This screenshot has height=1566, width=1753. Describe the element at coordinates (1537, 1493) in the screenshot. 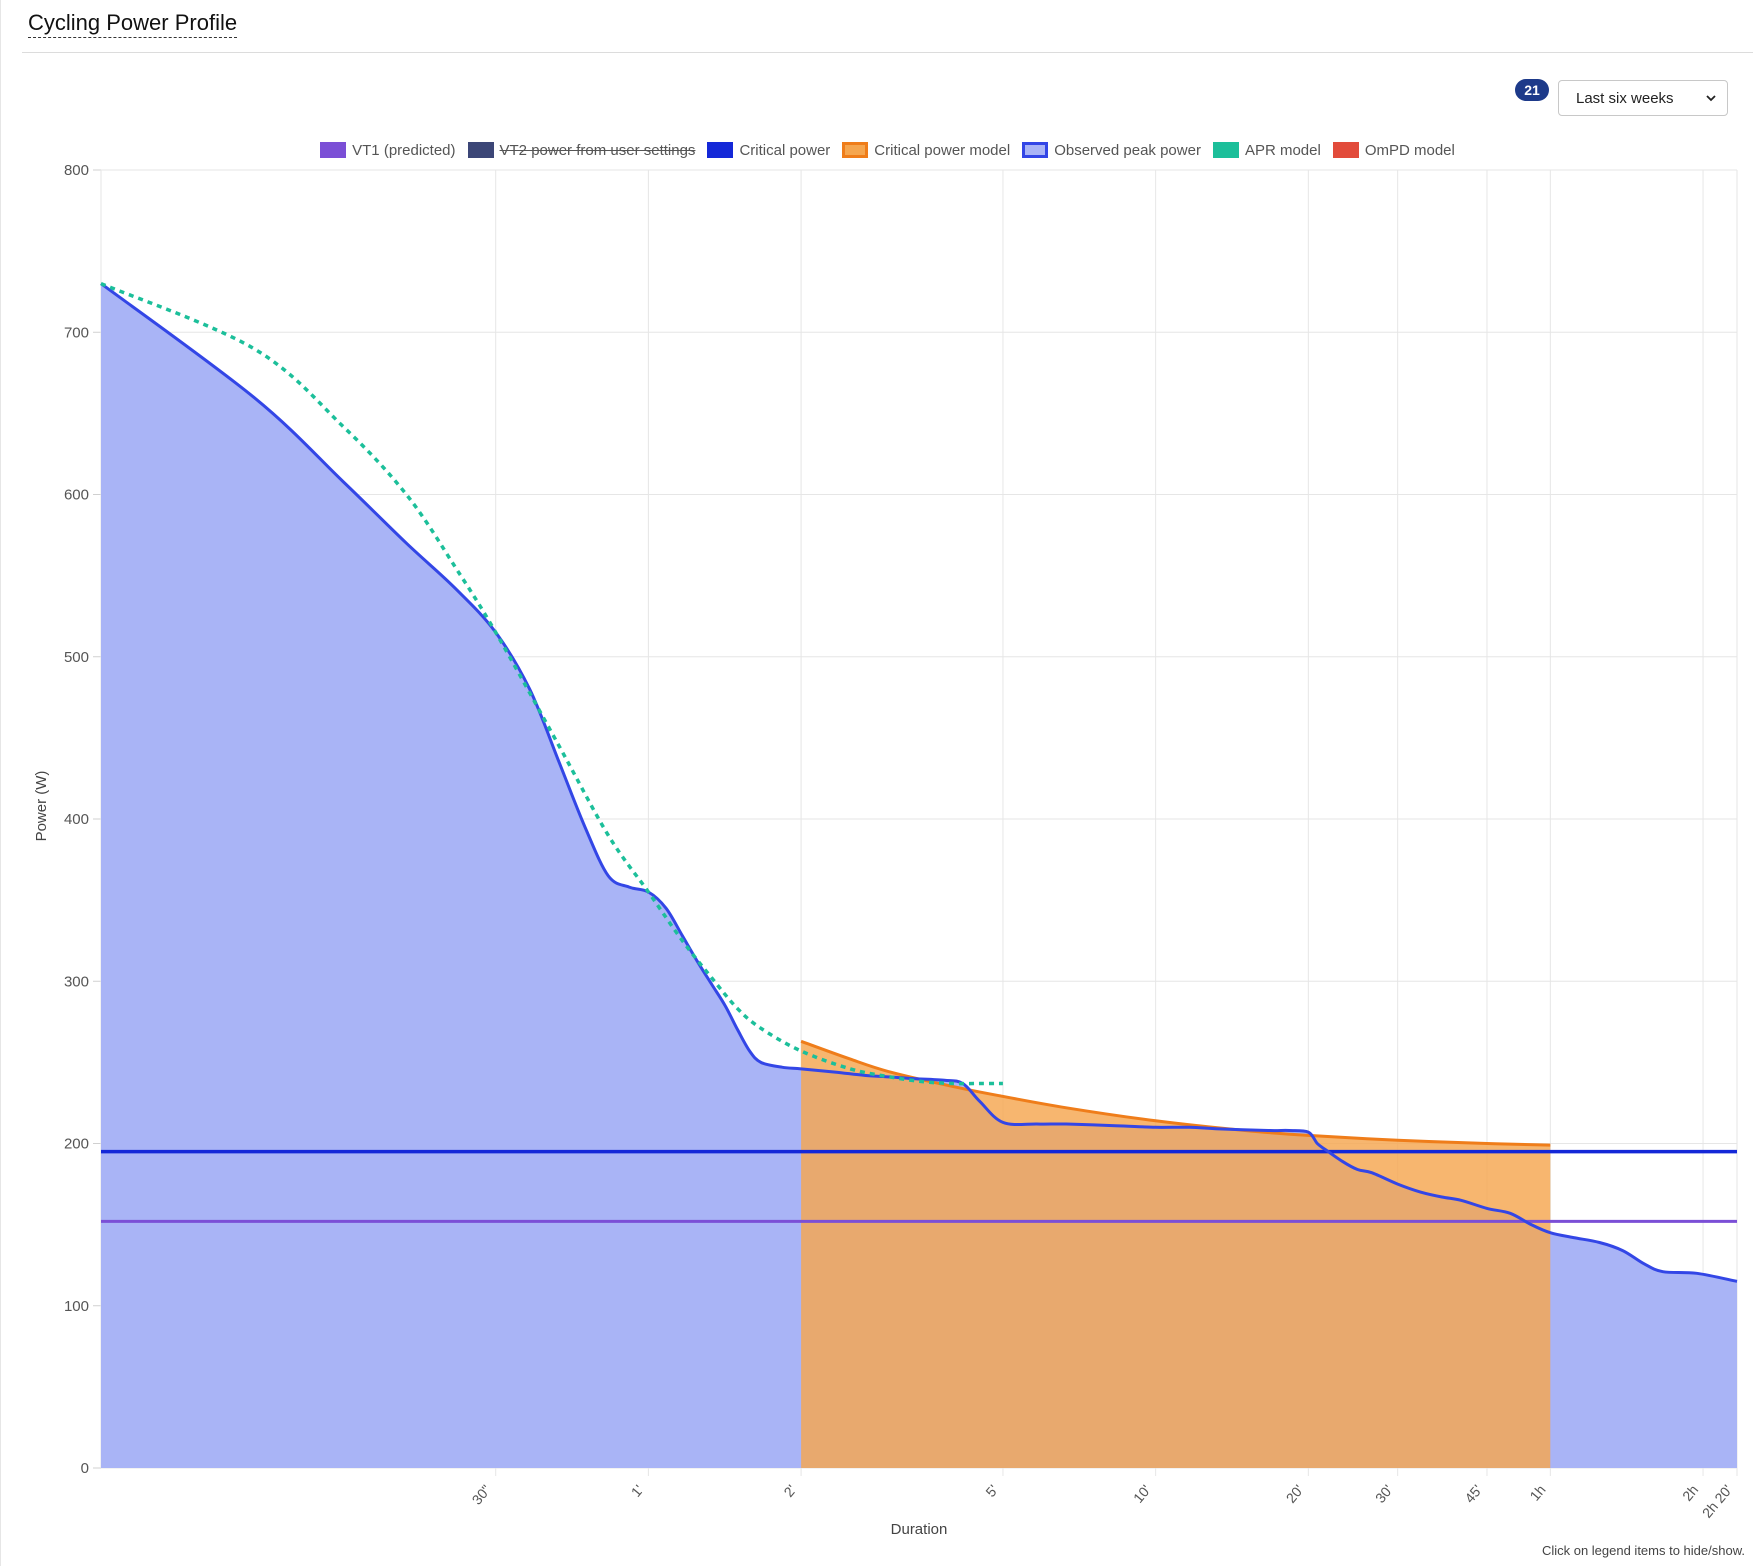

I see `x-tick-label: 1h` at that location.